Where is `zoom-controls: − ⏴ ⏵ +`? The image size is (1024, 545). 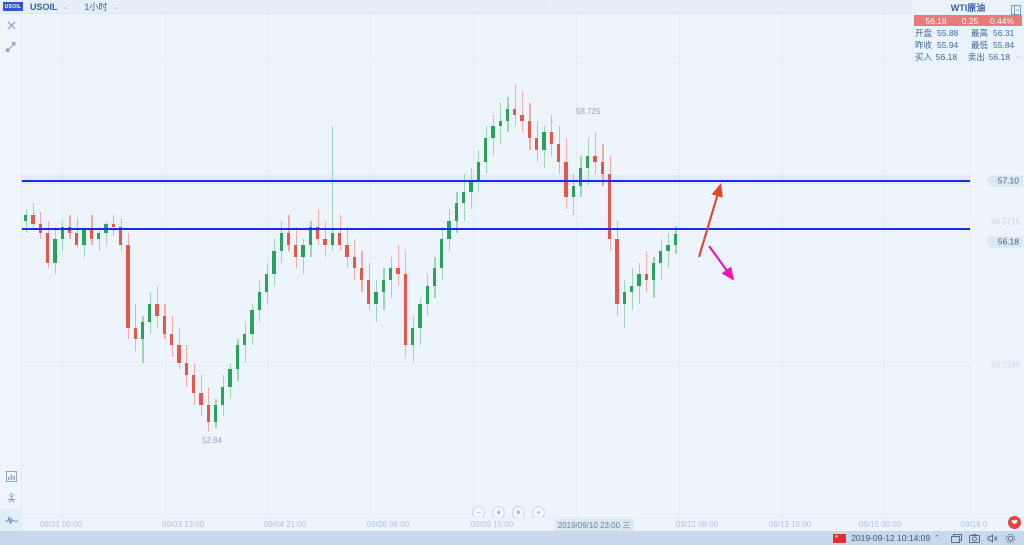
zoom-controls: − ⏴ ⏵ + is located at coordinates (508, 511).